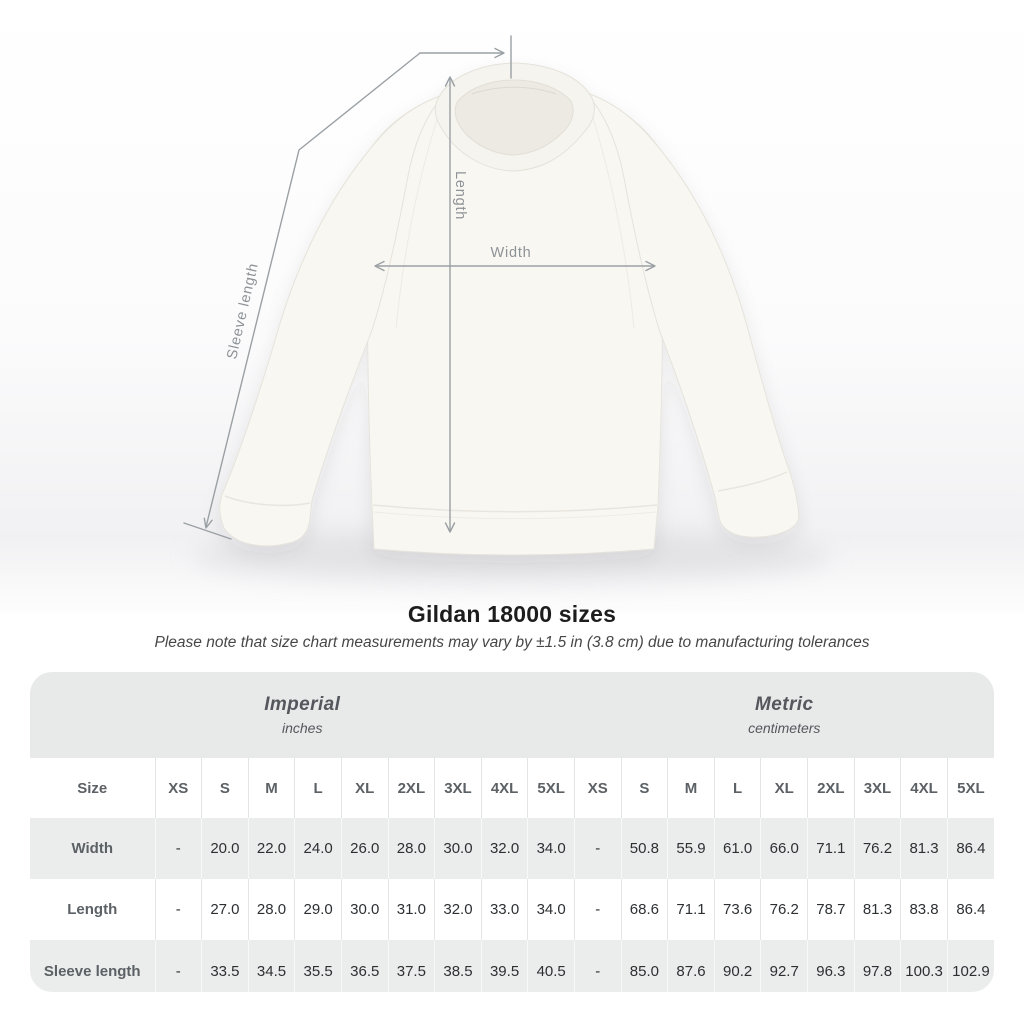 The image size is (1024, 1024). What do you see at coordinates (784, 966) in the screenshot?
I see `value-cell: 92.7` at bounding box center [784, 966].